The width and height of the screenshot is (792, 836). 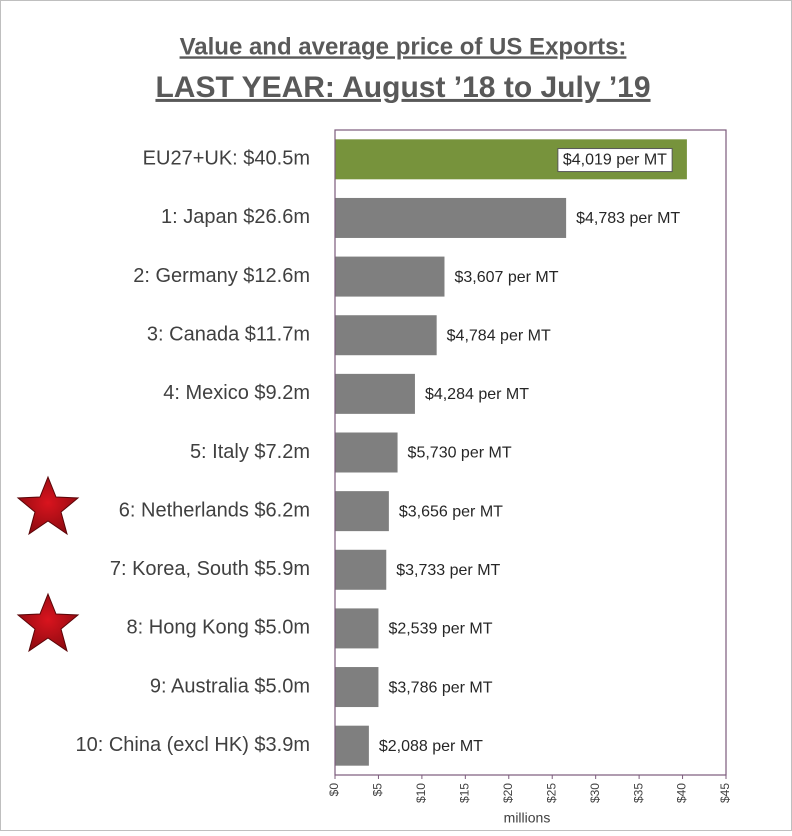 I want to click on price-label: $4,019 per MT, so click(x=615, y=160).